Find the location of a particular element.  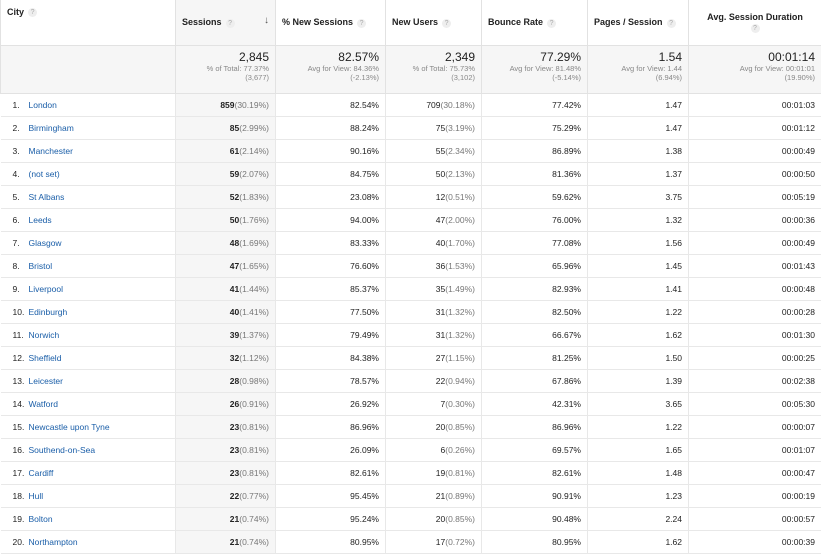

city-link: Hull is located at coordinates (36, 496).